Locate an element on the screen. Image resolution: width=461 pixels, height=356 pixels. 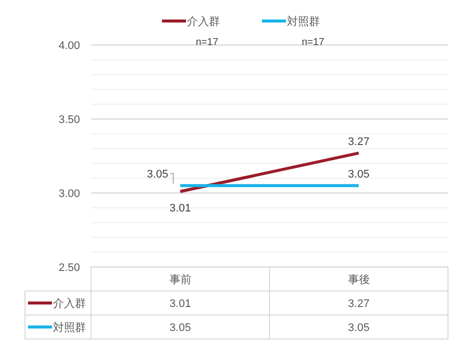
legend-label: 介入群 is located at coordinates (203, 21).